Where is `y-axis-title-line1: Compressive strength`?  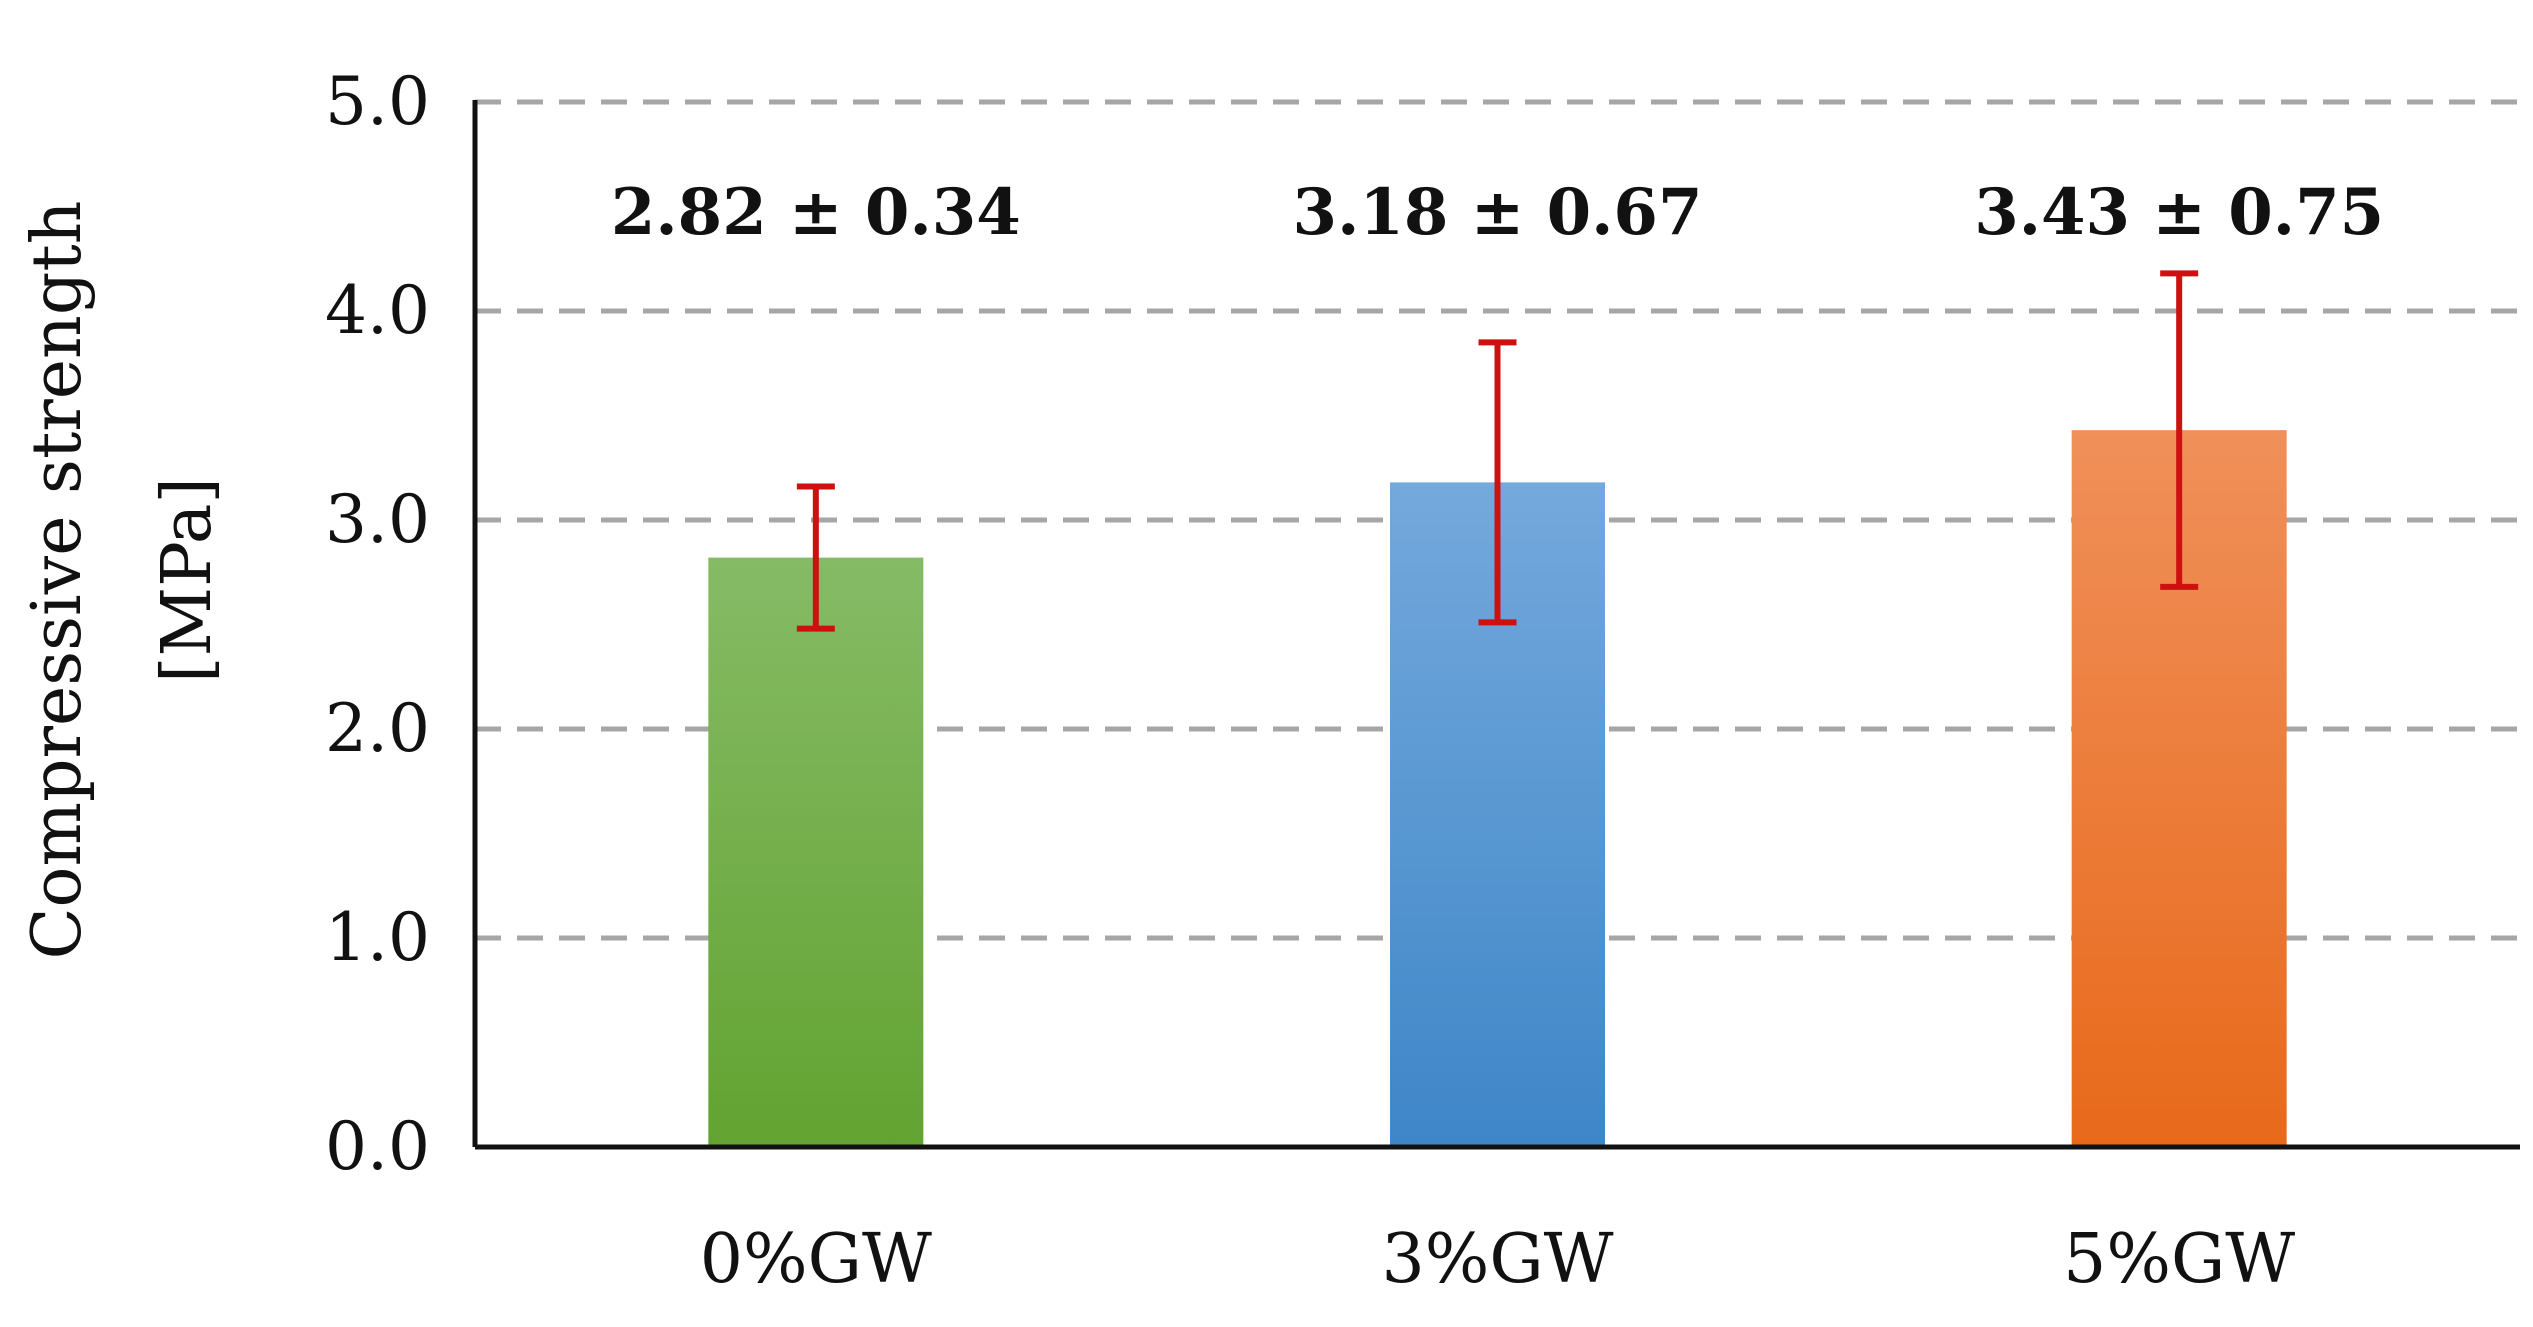
y-axis-title-line1: Compressive strength is located at coordinates (57, 580).